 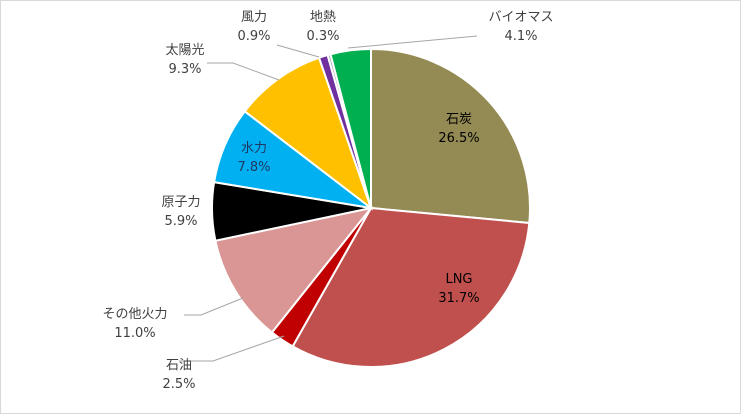 What do you see at coordinates (458, 298) in the screenshot?
I see `slice-value-label-1: 31.7%` at bounding box center [458, 298].